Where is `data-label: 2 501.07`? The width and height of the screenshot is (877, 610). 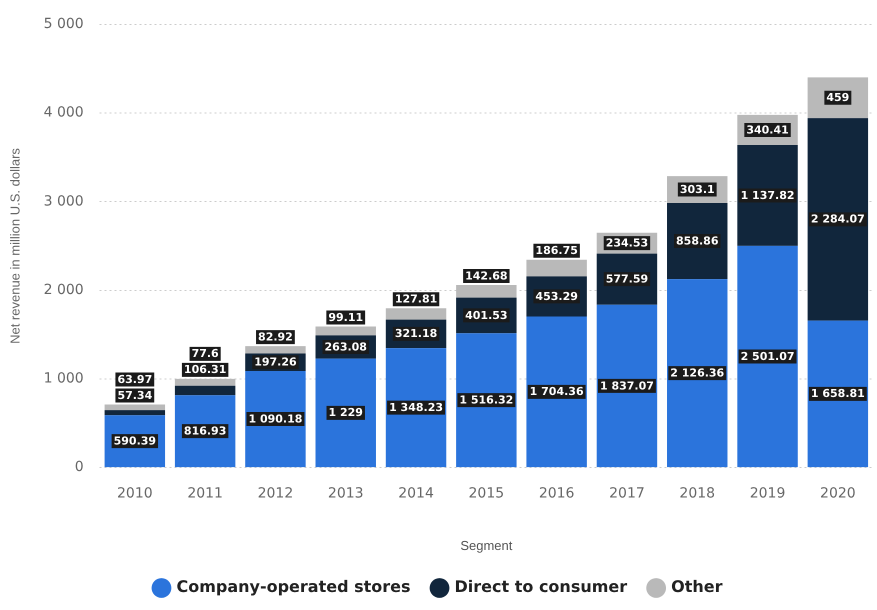
data-label: 2 501.07 is located at coordinates (767, 356).